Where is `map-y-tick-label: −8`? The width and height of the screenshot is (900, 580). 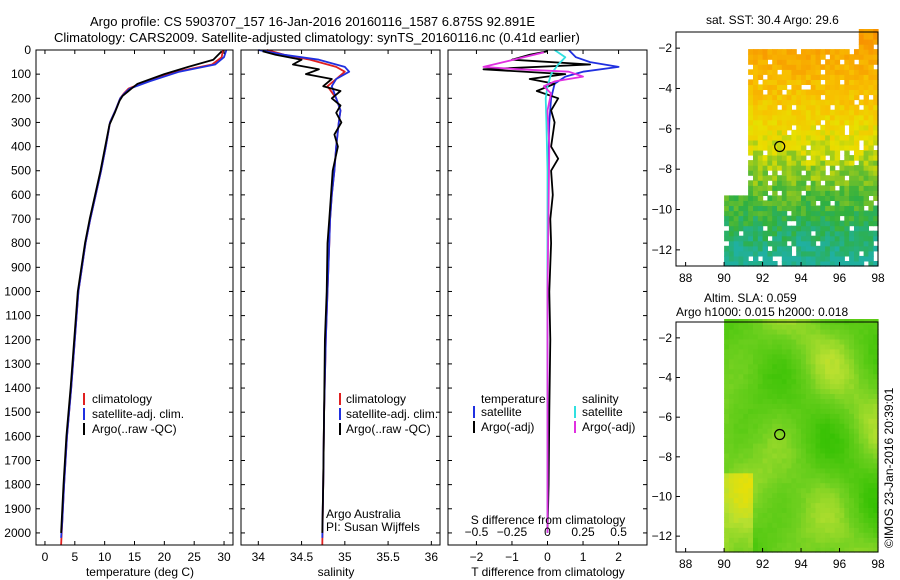 map-y-tick-label: −8 is located at coordinates (665, 169).